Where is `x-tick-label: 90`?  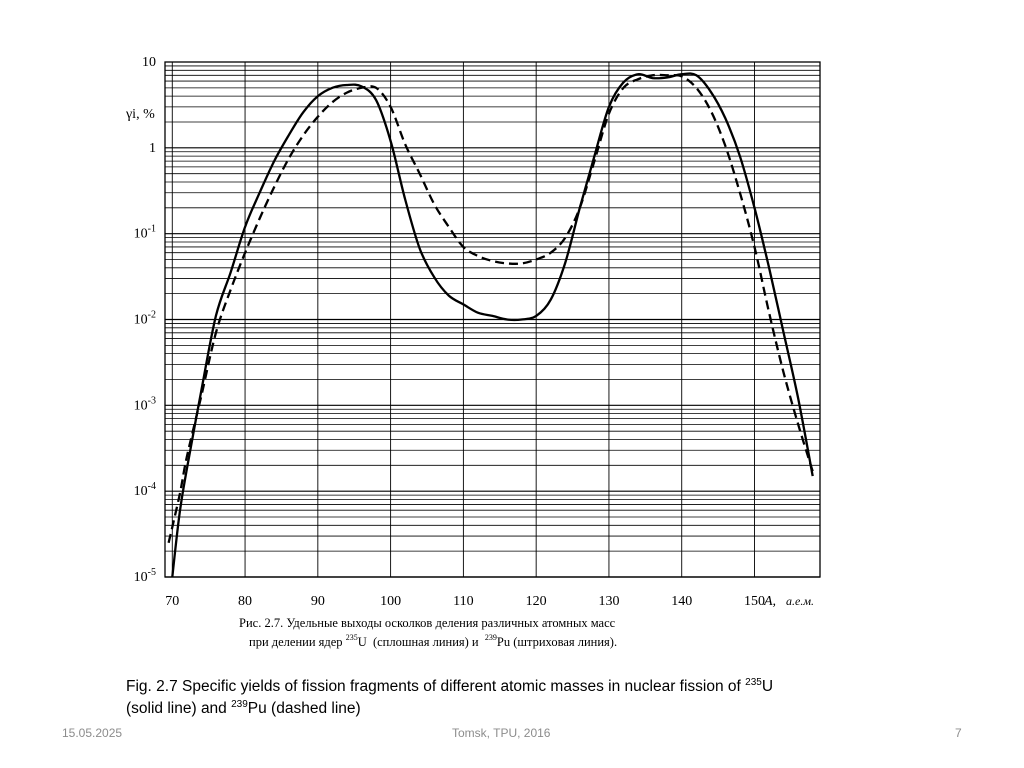
x-tick-label: 90 is located at coordinates (318, 601).